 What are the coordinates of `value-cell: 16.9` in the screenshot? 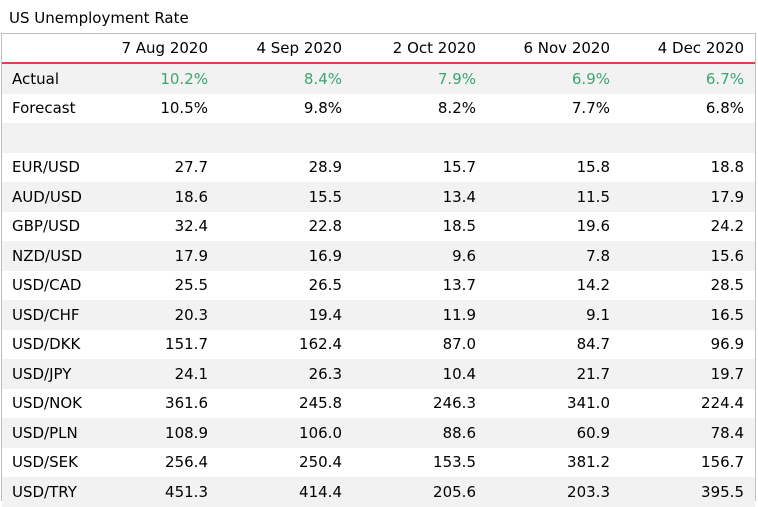 It's located at (286, 256).